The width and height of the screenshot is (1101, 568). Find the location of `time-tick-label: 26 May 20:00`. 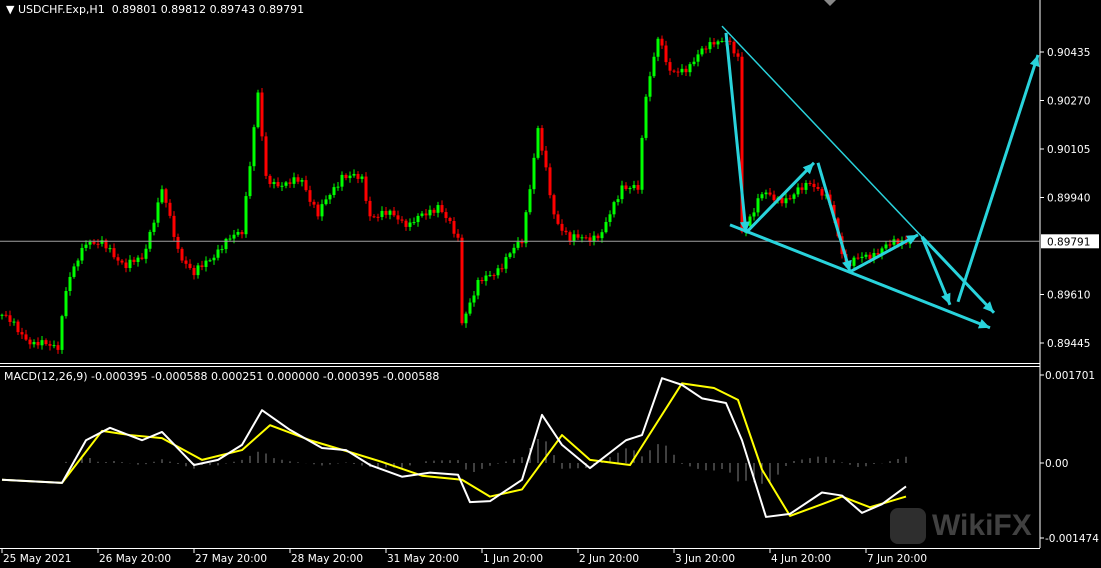

time-tick-label: 26 May 20:00 is located at coordinates (135, 559).